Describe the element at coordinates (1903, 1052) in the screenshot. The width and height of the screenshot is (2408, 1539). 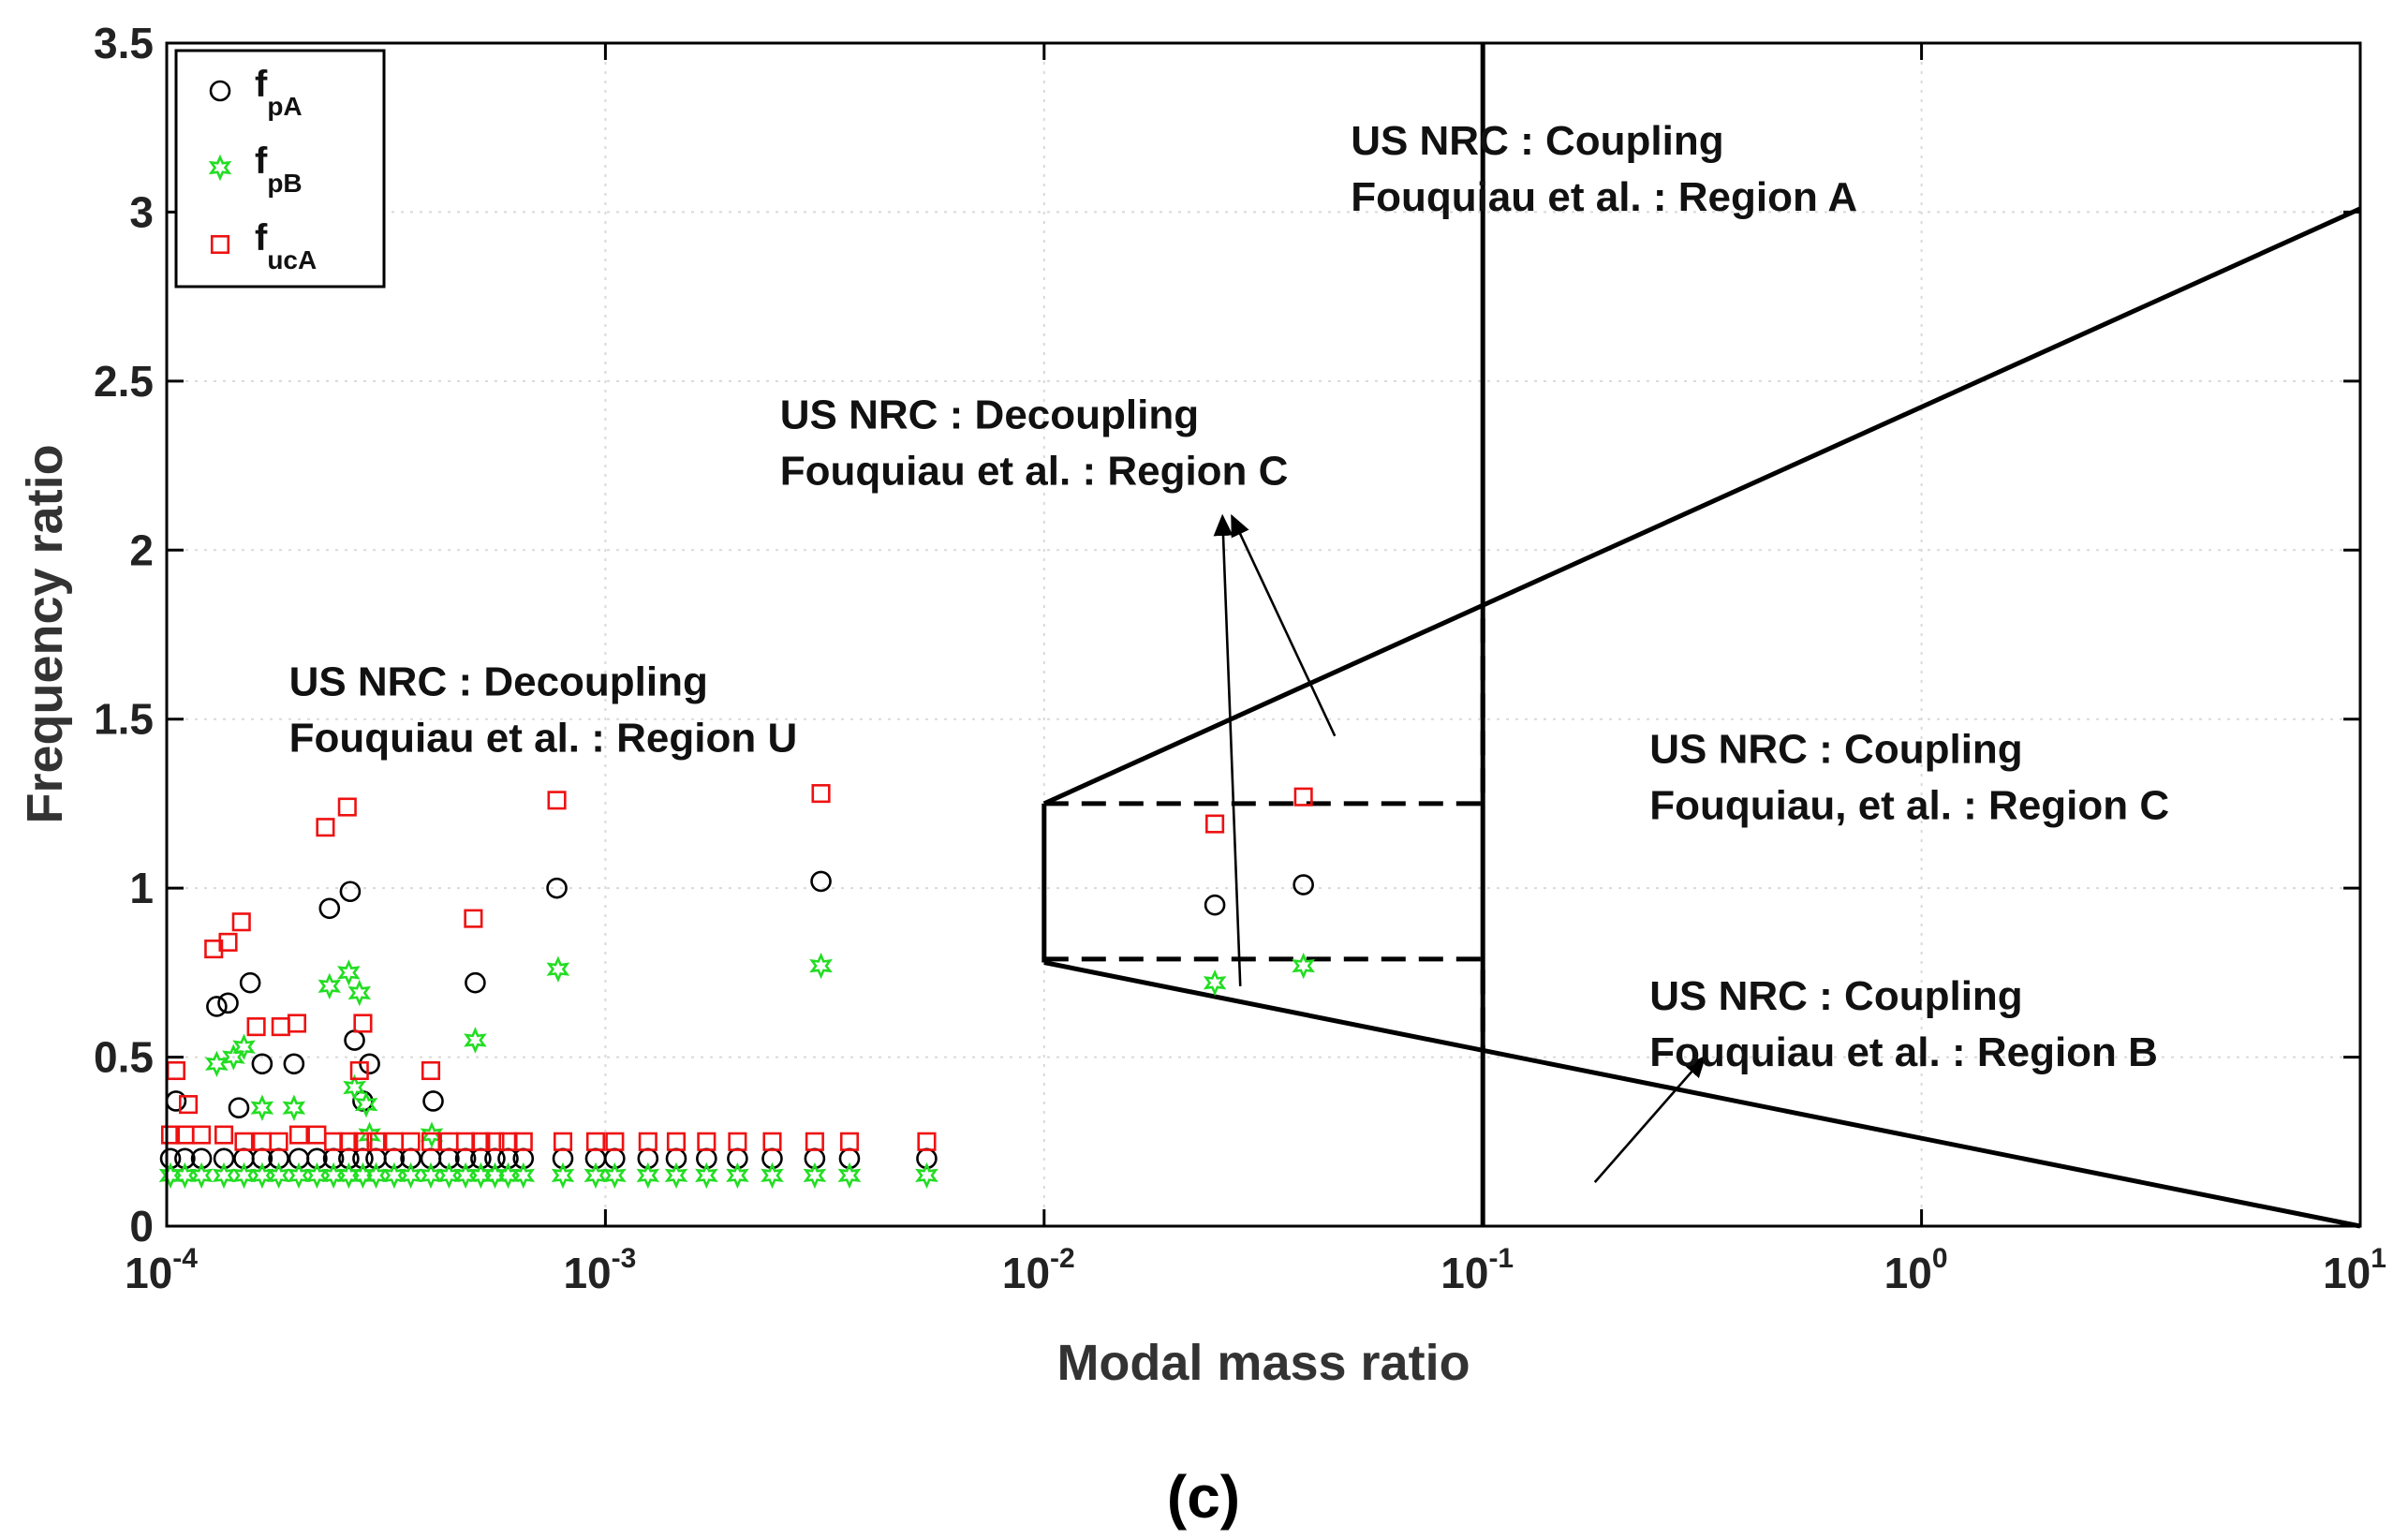
I see `annotation-line: Fouquiau et al. : Region B` at that location.